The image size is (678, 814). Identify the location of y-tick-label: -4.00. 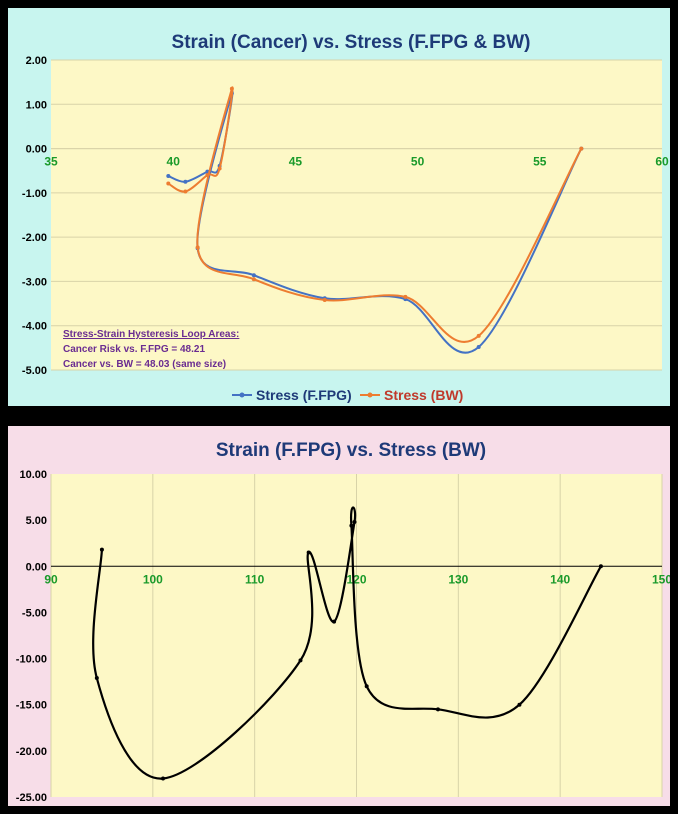
(34, 327).